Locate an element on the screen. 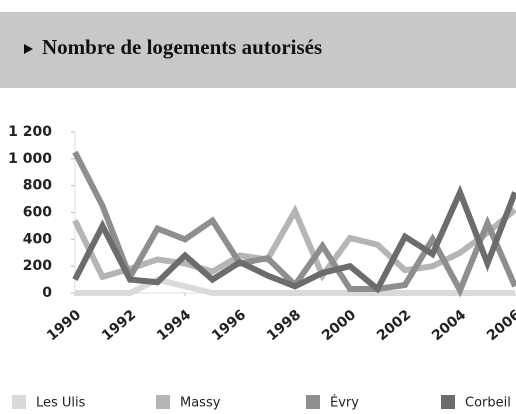 This screenshot has height=414, width=516. x-tick-label: 1990 is located at coordinates (64, 325).